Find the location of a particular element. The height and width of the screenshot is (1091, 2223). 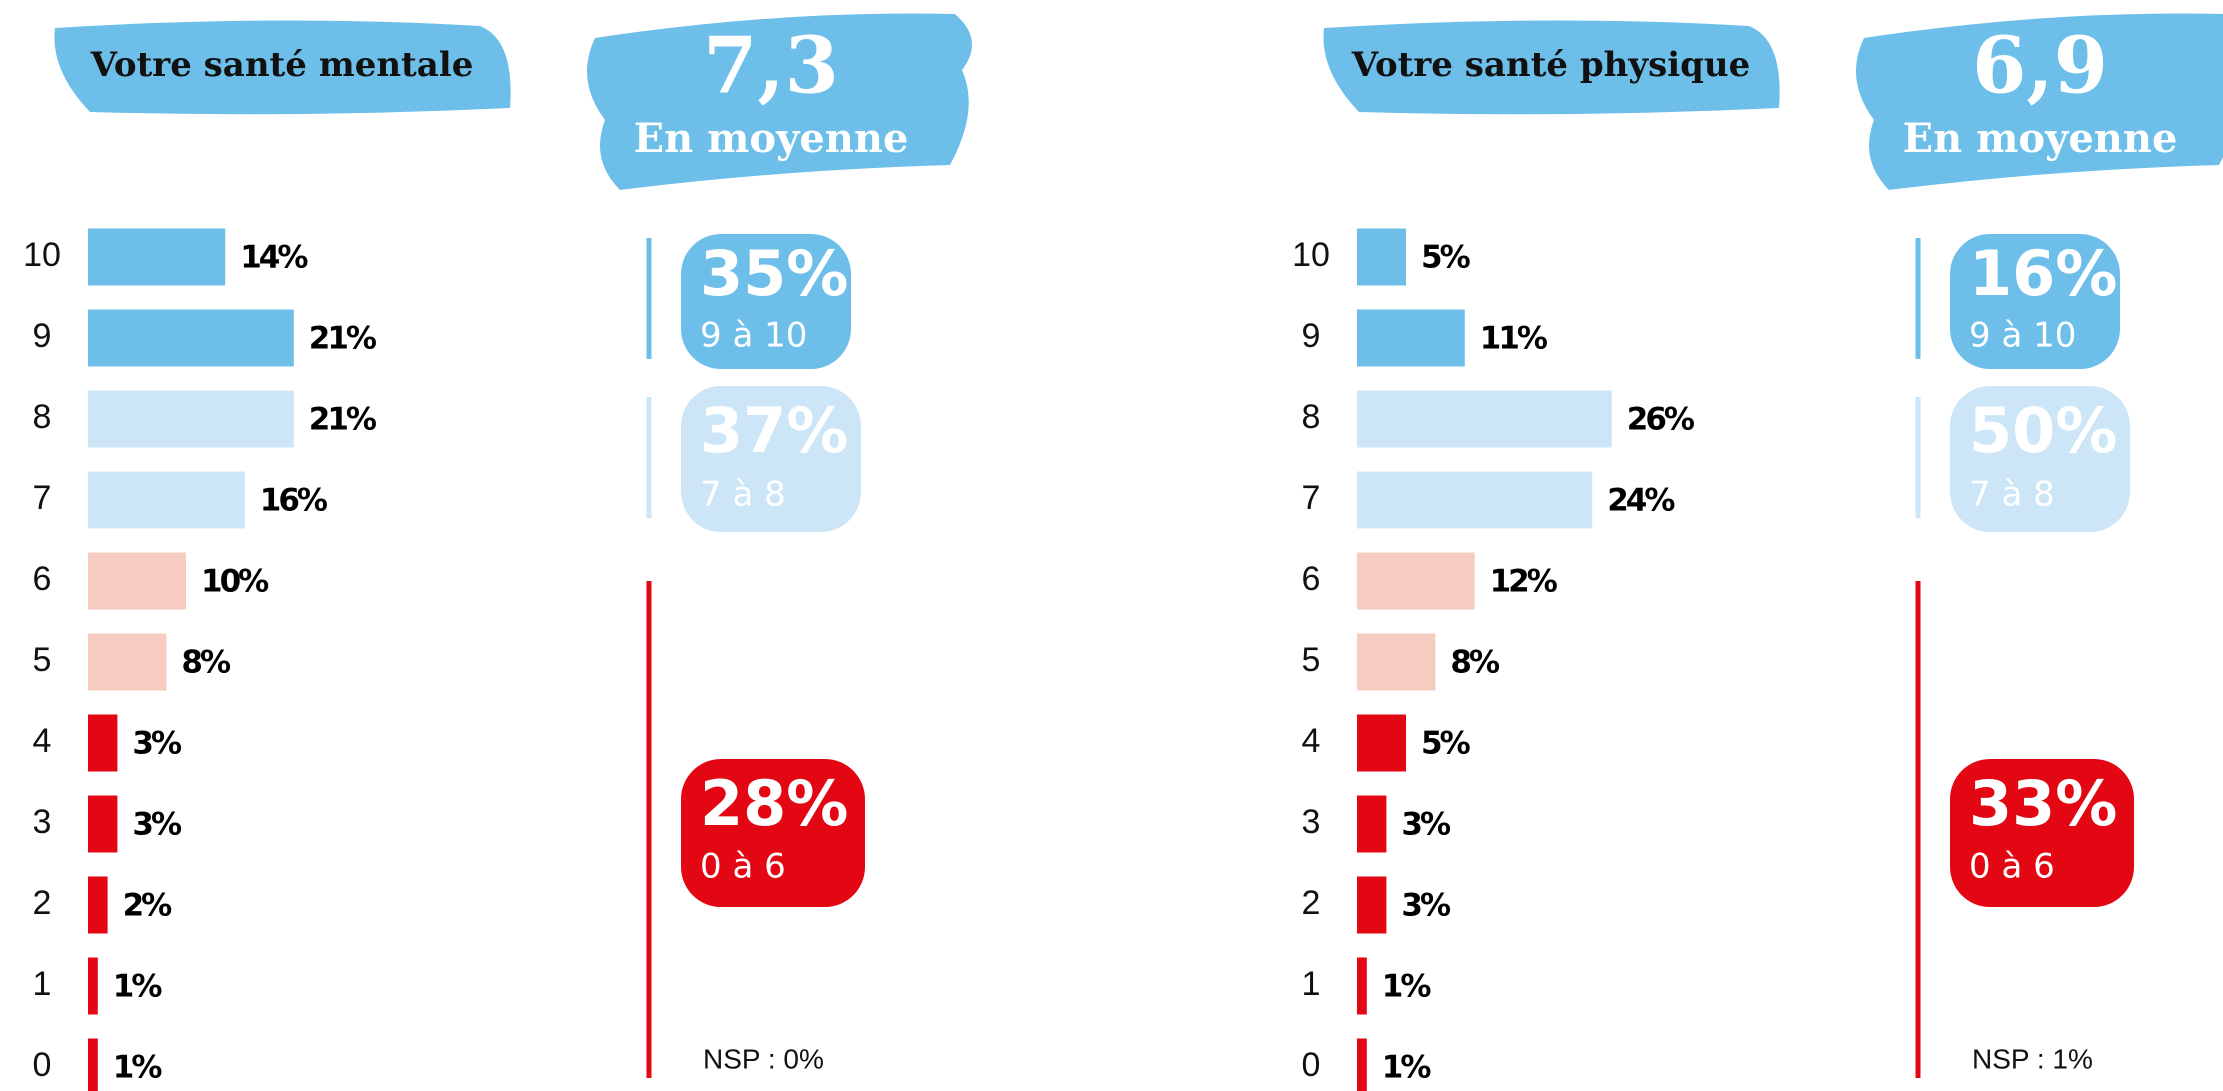

group-percent: 16% is located at coordinates (2043, 273).